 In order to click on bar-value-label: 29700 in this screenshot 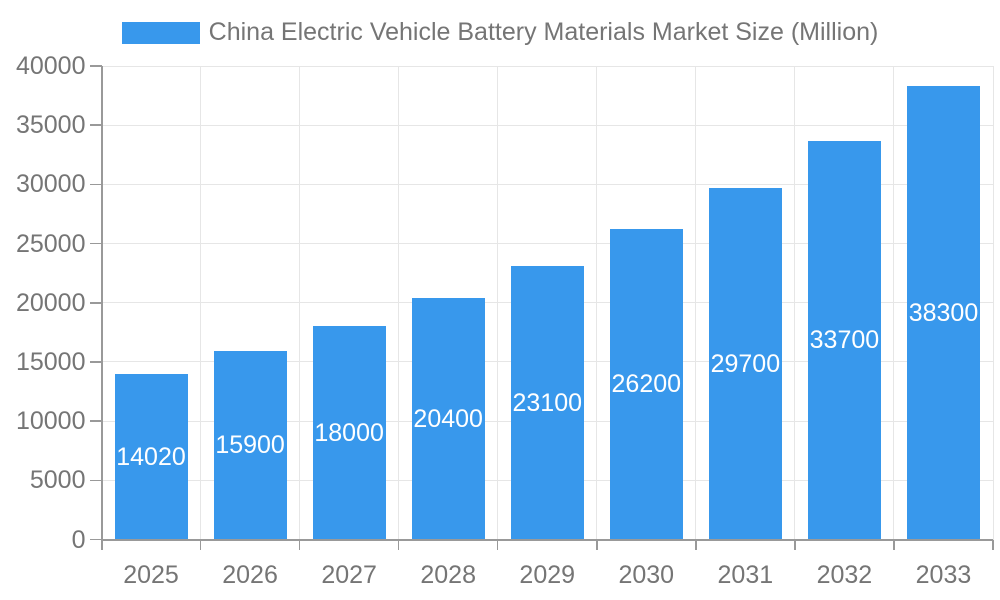, I will do `click(745, 363)`.